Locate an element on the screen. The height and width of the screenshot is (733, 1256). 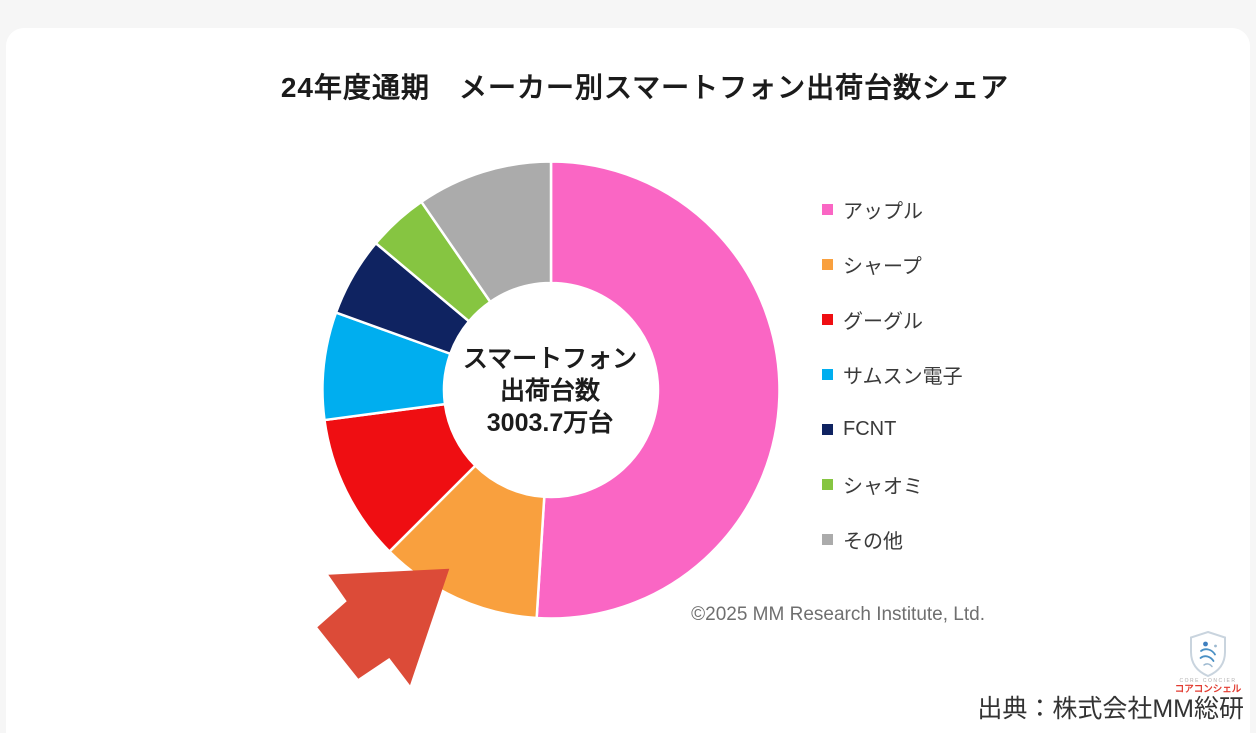
center-label-line3: 3003.7万台 is located at coordinates (550, 423).